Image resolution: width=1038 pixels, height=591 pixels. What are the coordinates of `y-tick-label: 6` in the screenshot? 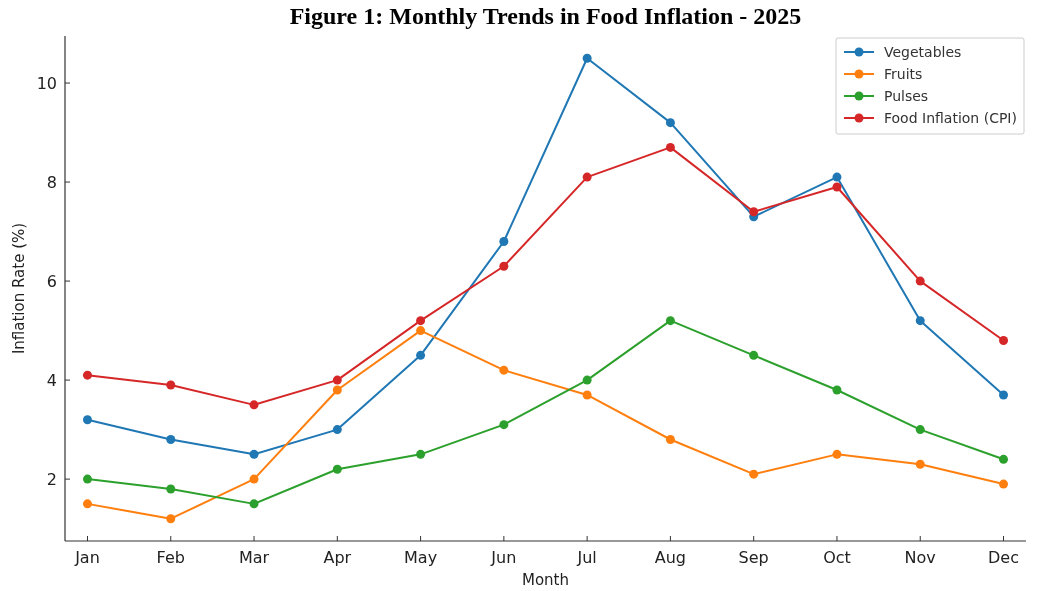 It's located at (51, 281).